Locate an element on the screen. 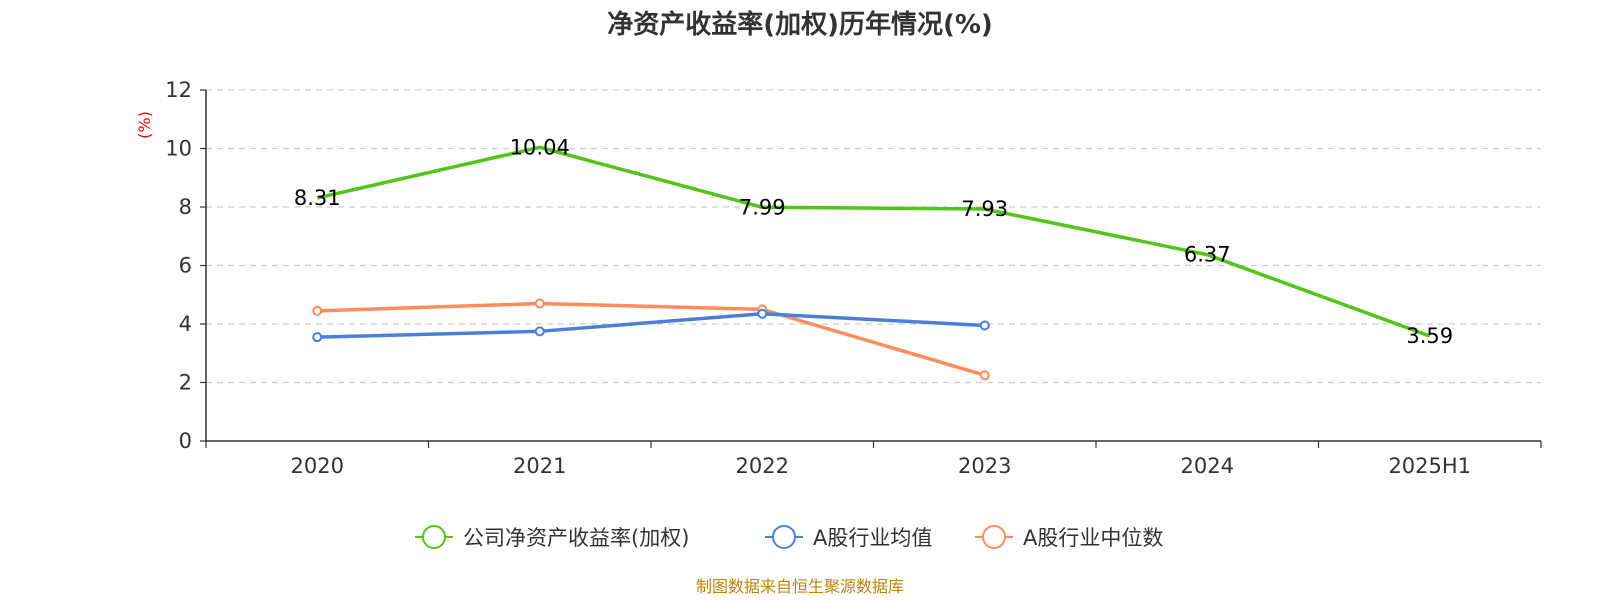  legend-item: 公司净资产收益率(加权) is located at coordinates (552, 537).